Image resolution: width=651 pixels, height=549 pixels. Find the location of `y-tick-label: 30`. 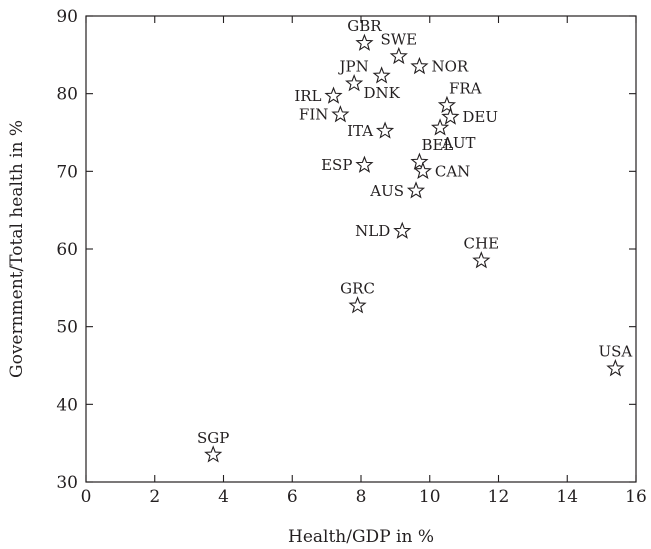

y-tick-label: 30 is located at coordinates (67, 483).